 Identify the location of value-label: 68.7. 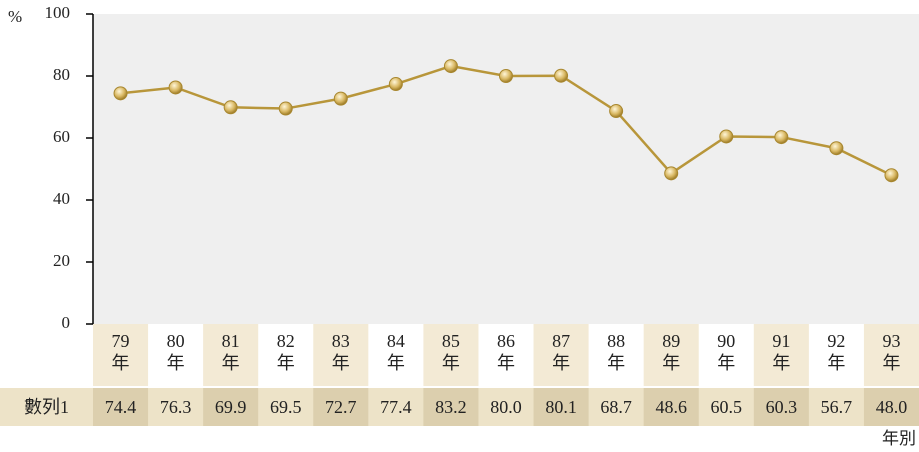
(616, 407).